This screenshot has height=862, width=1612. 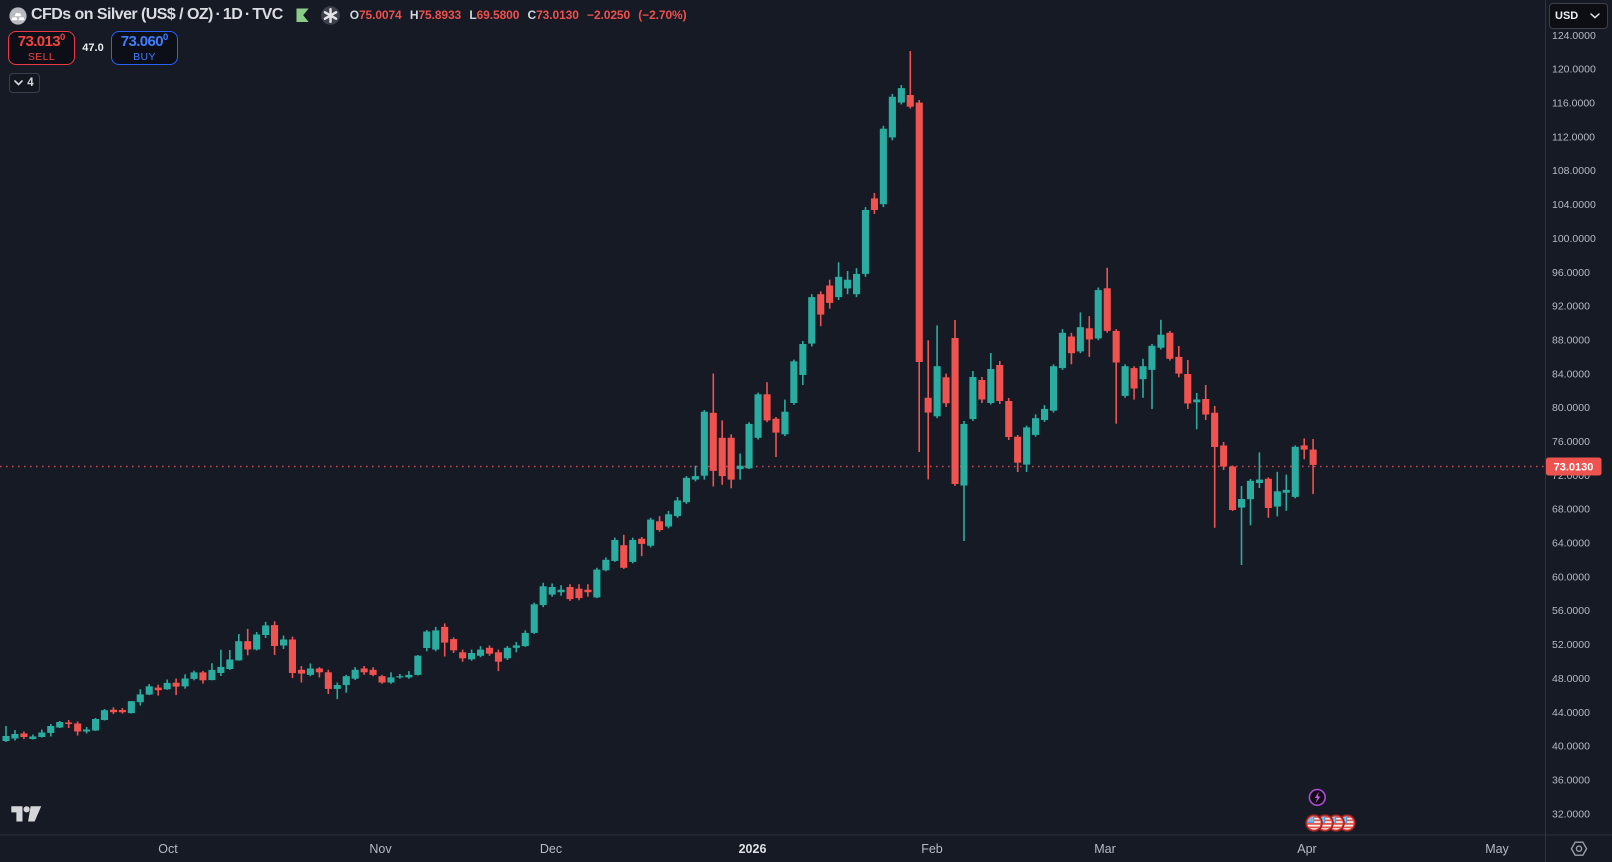 I want to click on svg-text: Nov, so click(x=380, y=849).